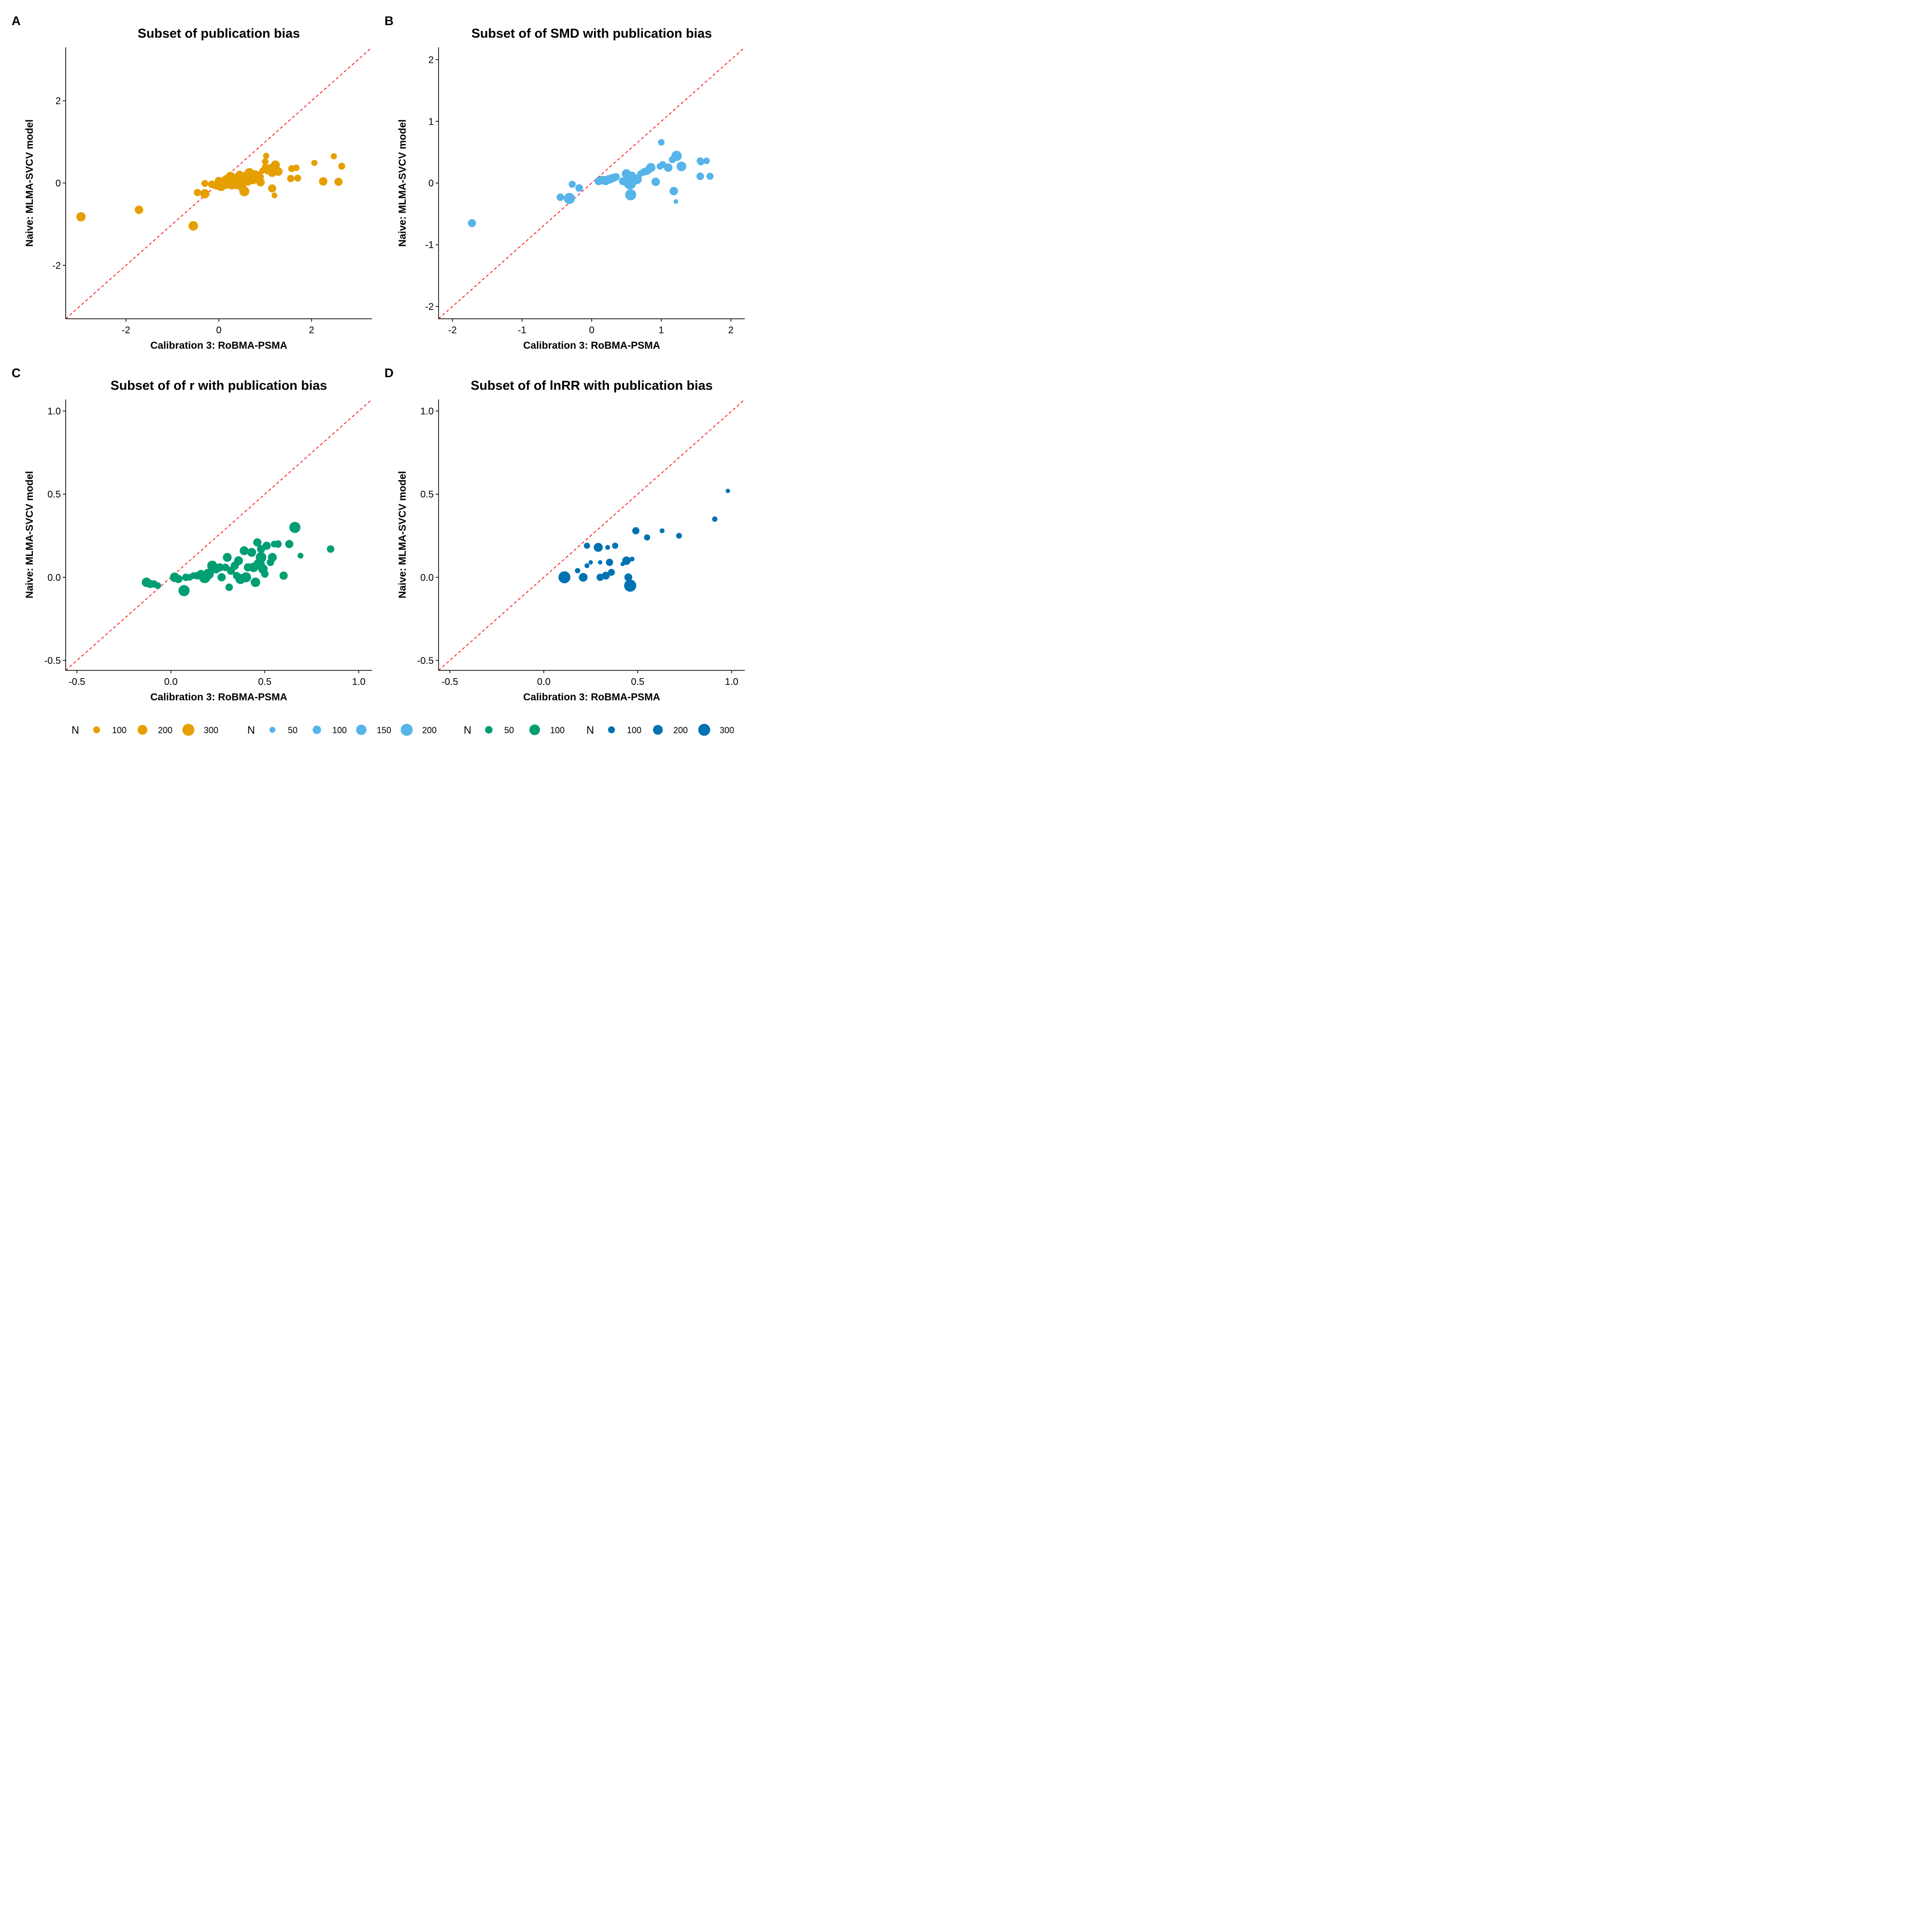 Image resolution: width=1932 pixels, height=1932 pixels. What do you see at coordinates (509, 730) in the screenshot?
I see `legend-label: 50` at bounding box center [509, 730].